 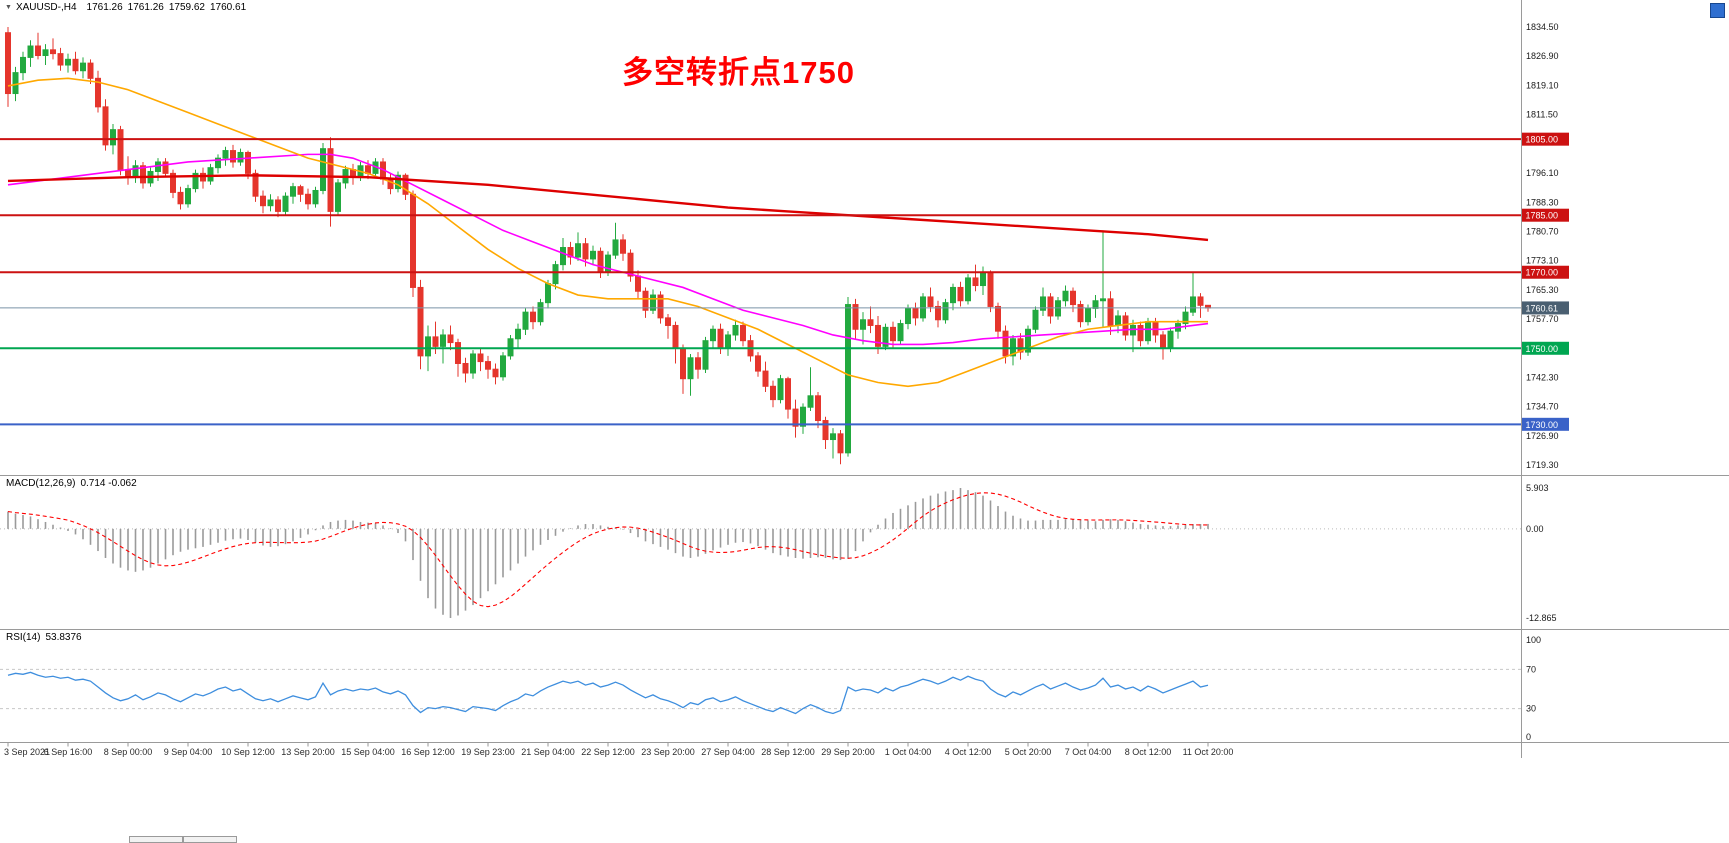 What do you see at coordinates (188, 752) in the screenshot?
I see `time-axis-label: 9 Sep 04:00` at bounding box center [188, 752].